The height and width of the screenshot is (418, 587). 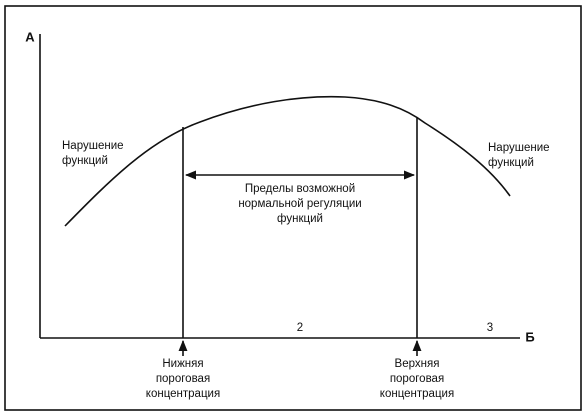 I want to click on threshold-label: Верхняя, so click(x=417, y=364).